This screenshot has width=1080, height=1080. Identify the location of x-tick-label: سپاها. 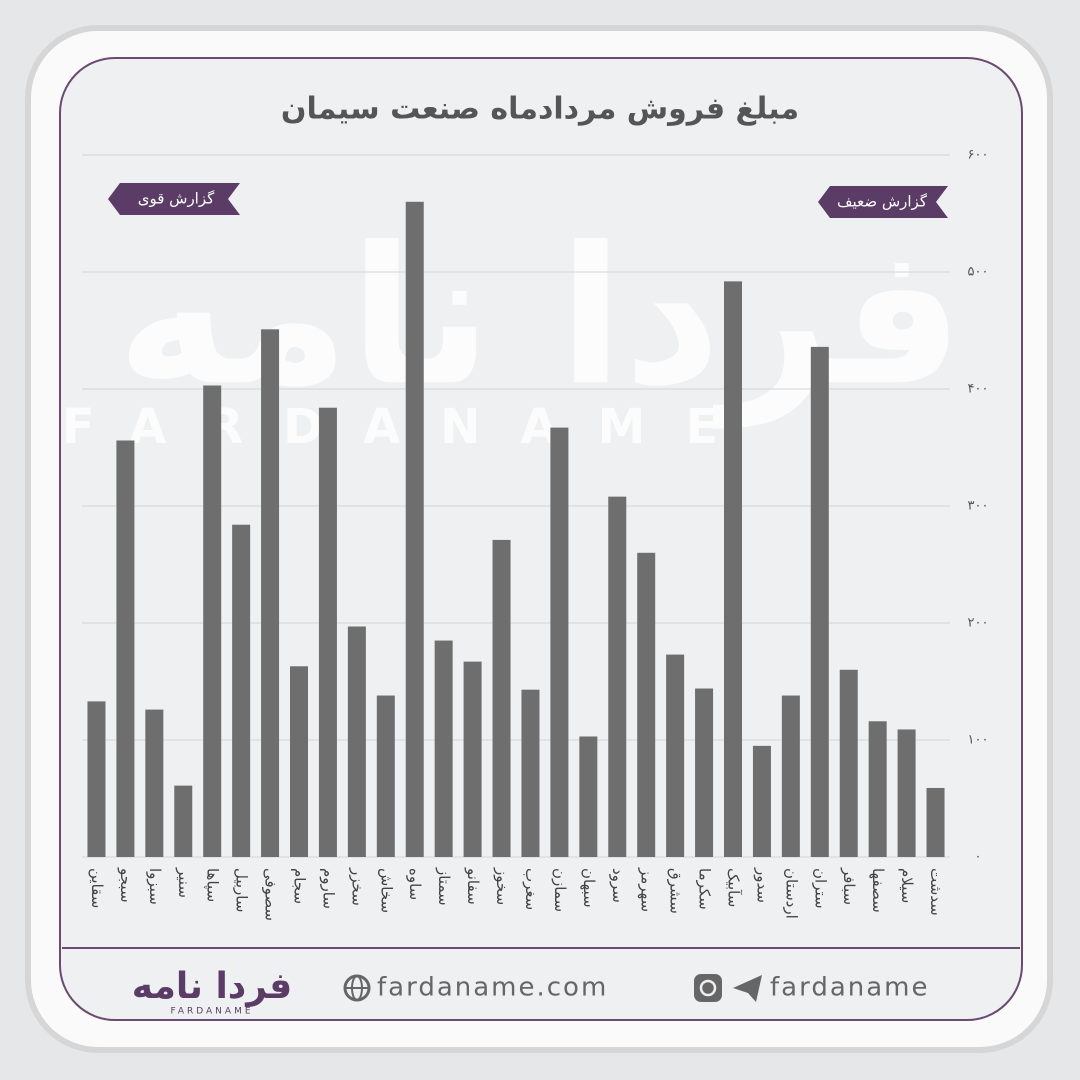
(212, 885).